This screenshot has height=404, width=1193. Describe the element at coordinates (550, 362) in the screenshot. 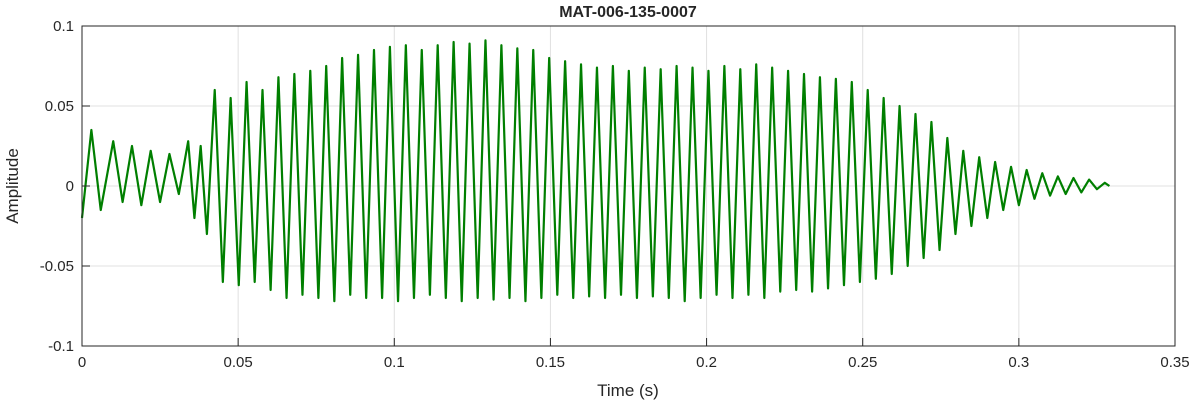

I see `x-tick-label: 0.15` at that location.